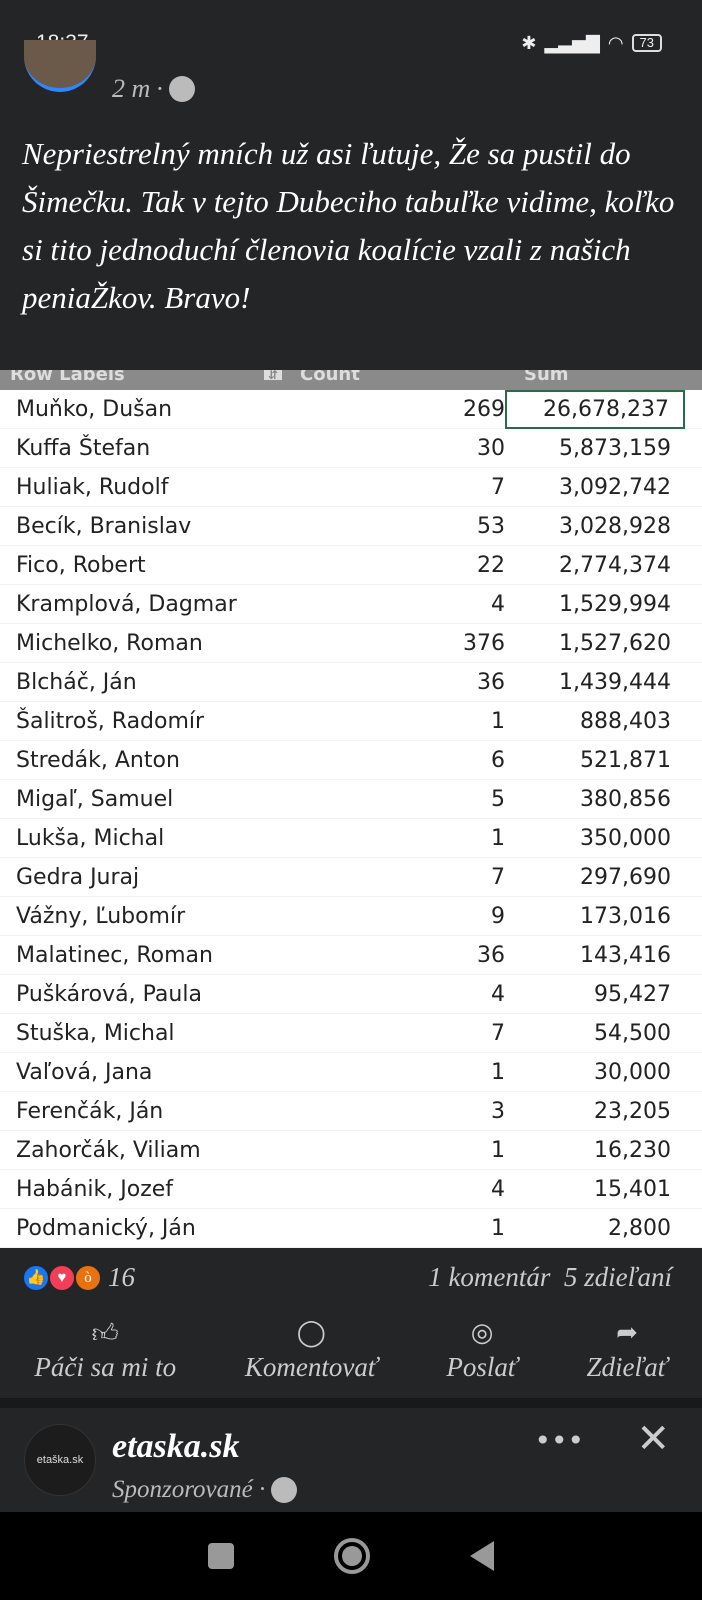  Describe the element at coordinates (351, 448) in the screenshot. I see `table-row: Kuffa Štefan 30 5,873,159` at that location.